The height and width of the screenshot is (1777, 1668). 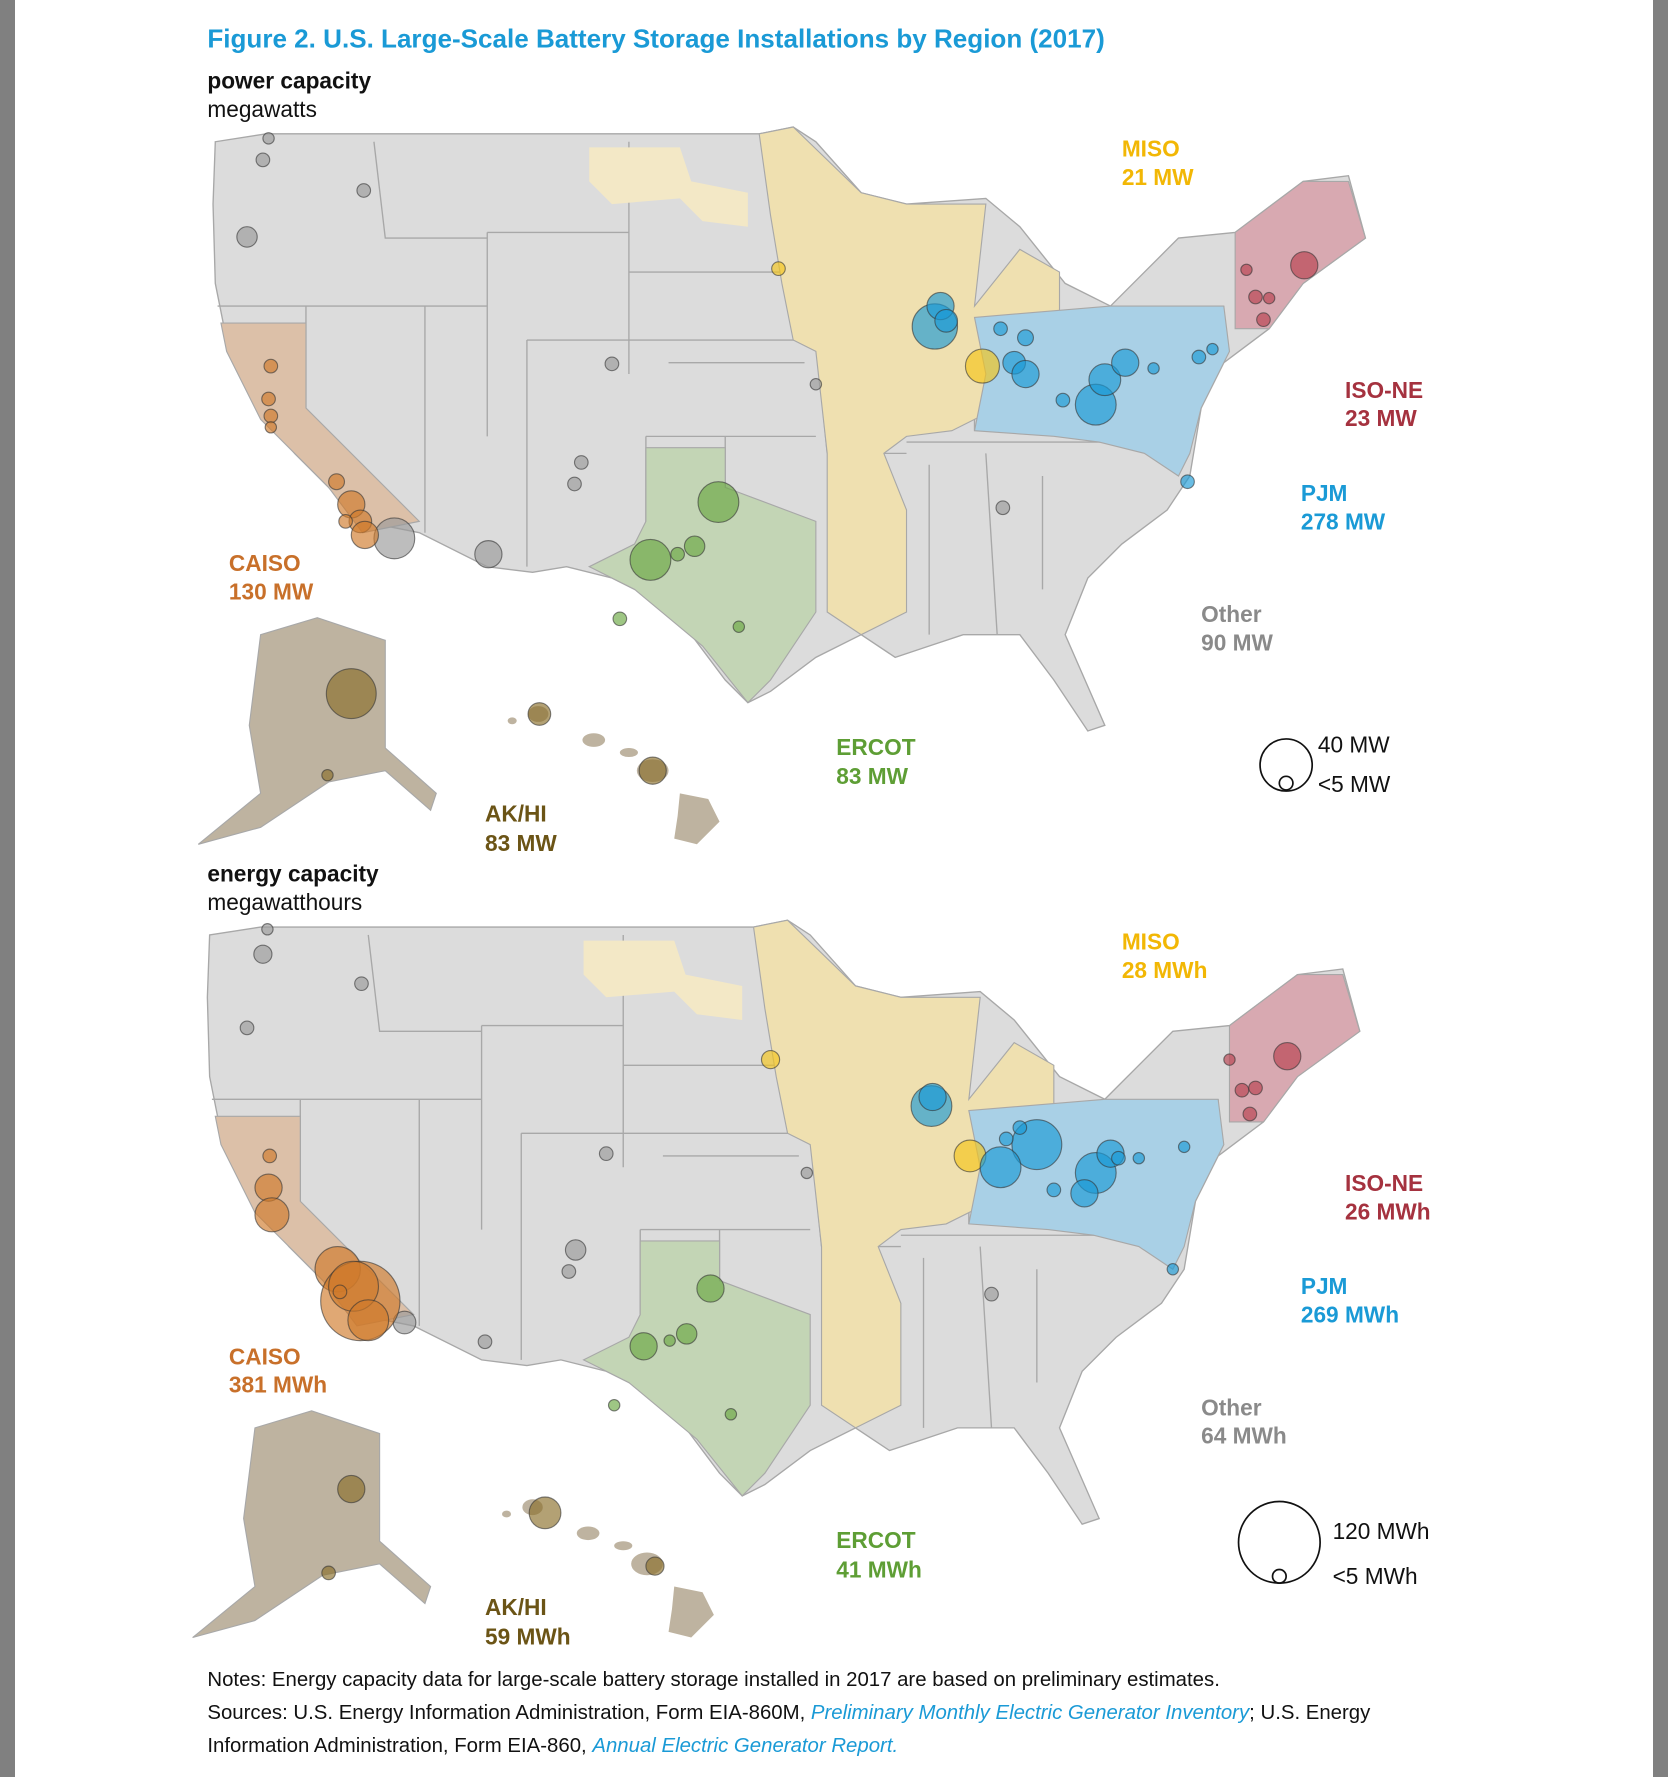 I want to click on region-value-miso: 28 MWh, so click(x=1165, y=970).